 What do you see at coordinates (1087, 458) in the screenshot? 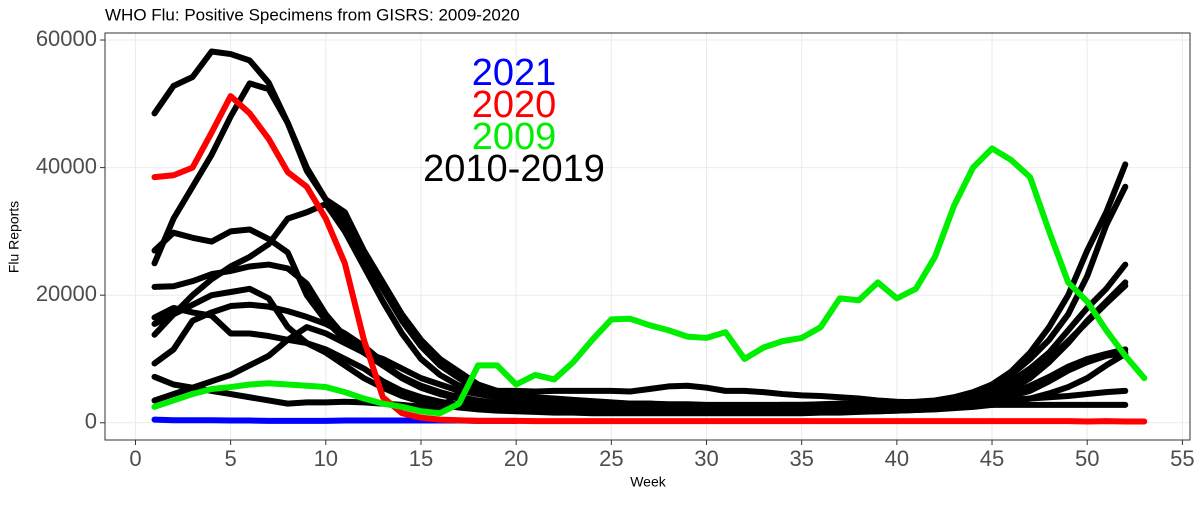
I see `x-tick-label: 50` at bounding box center [1087, 458].